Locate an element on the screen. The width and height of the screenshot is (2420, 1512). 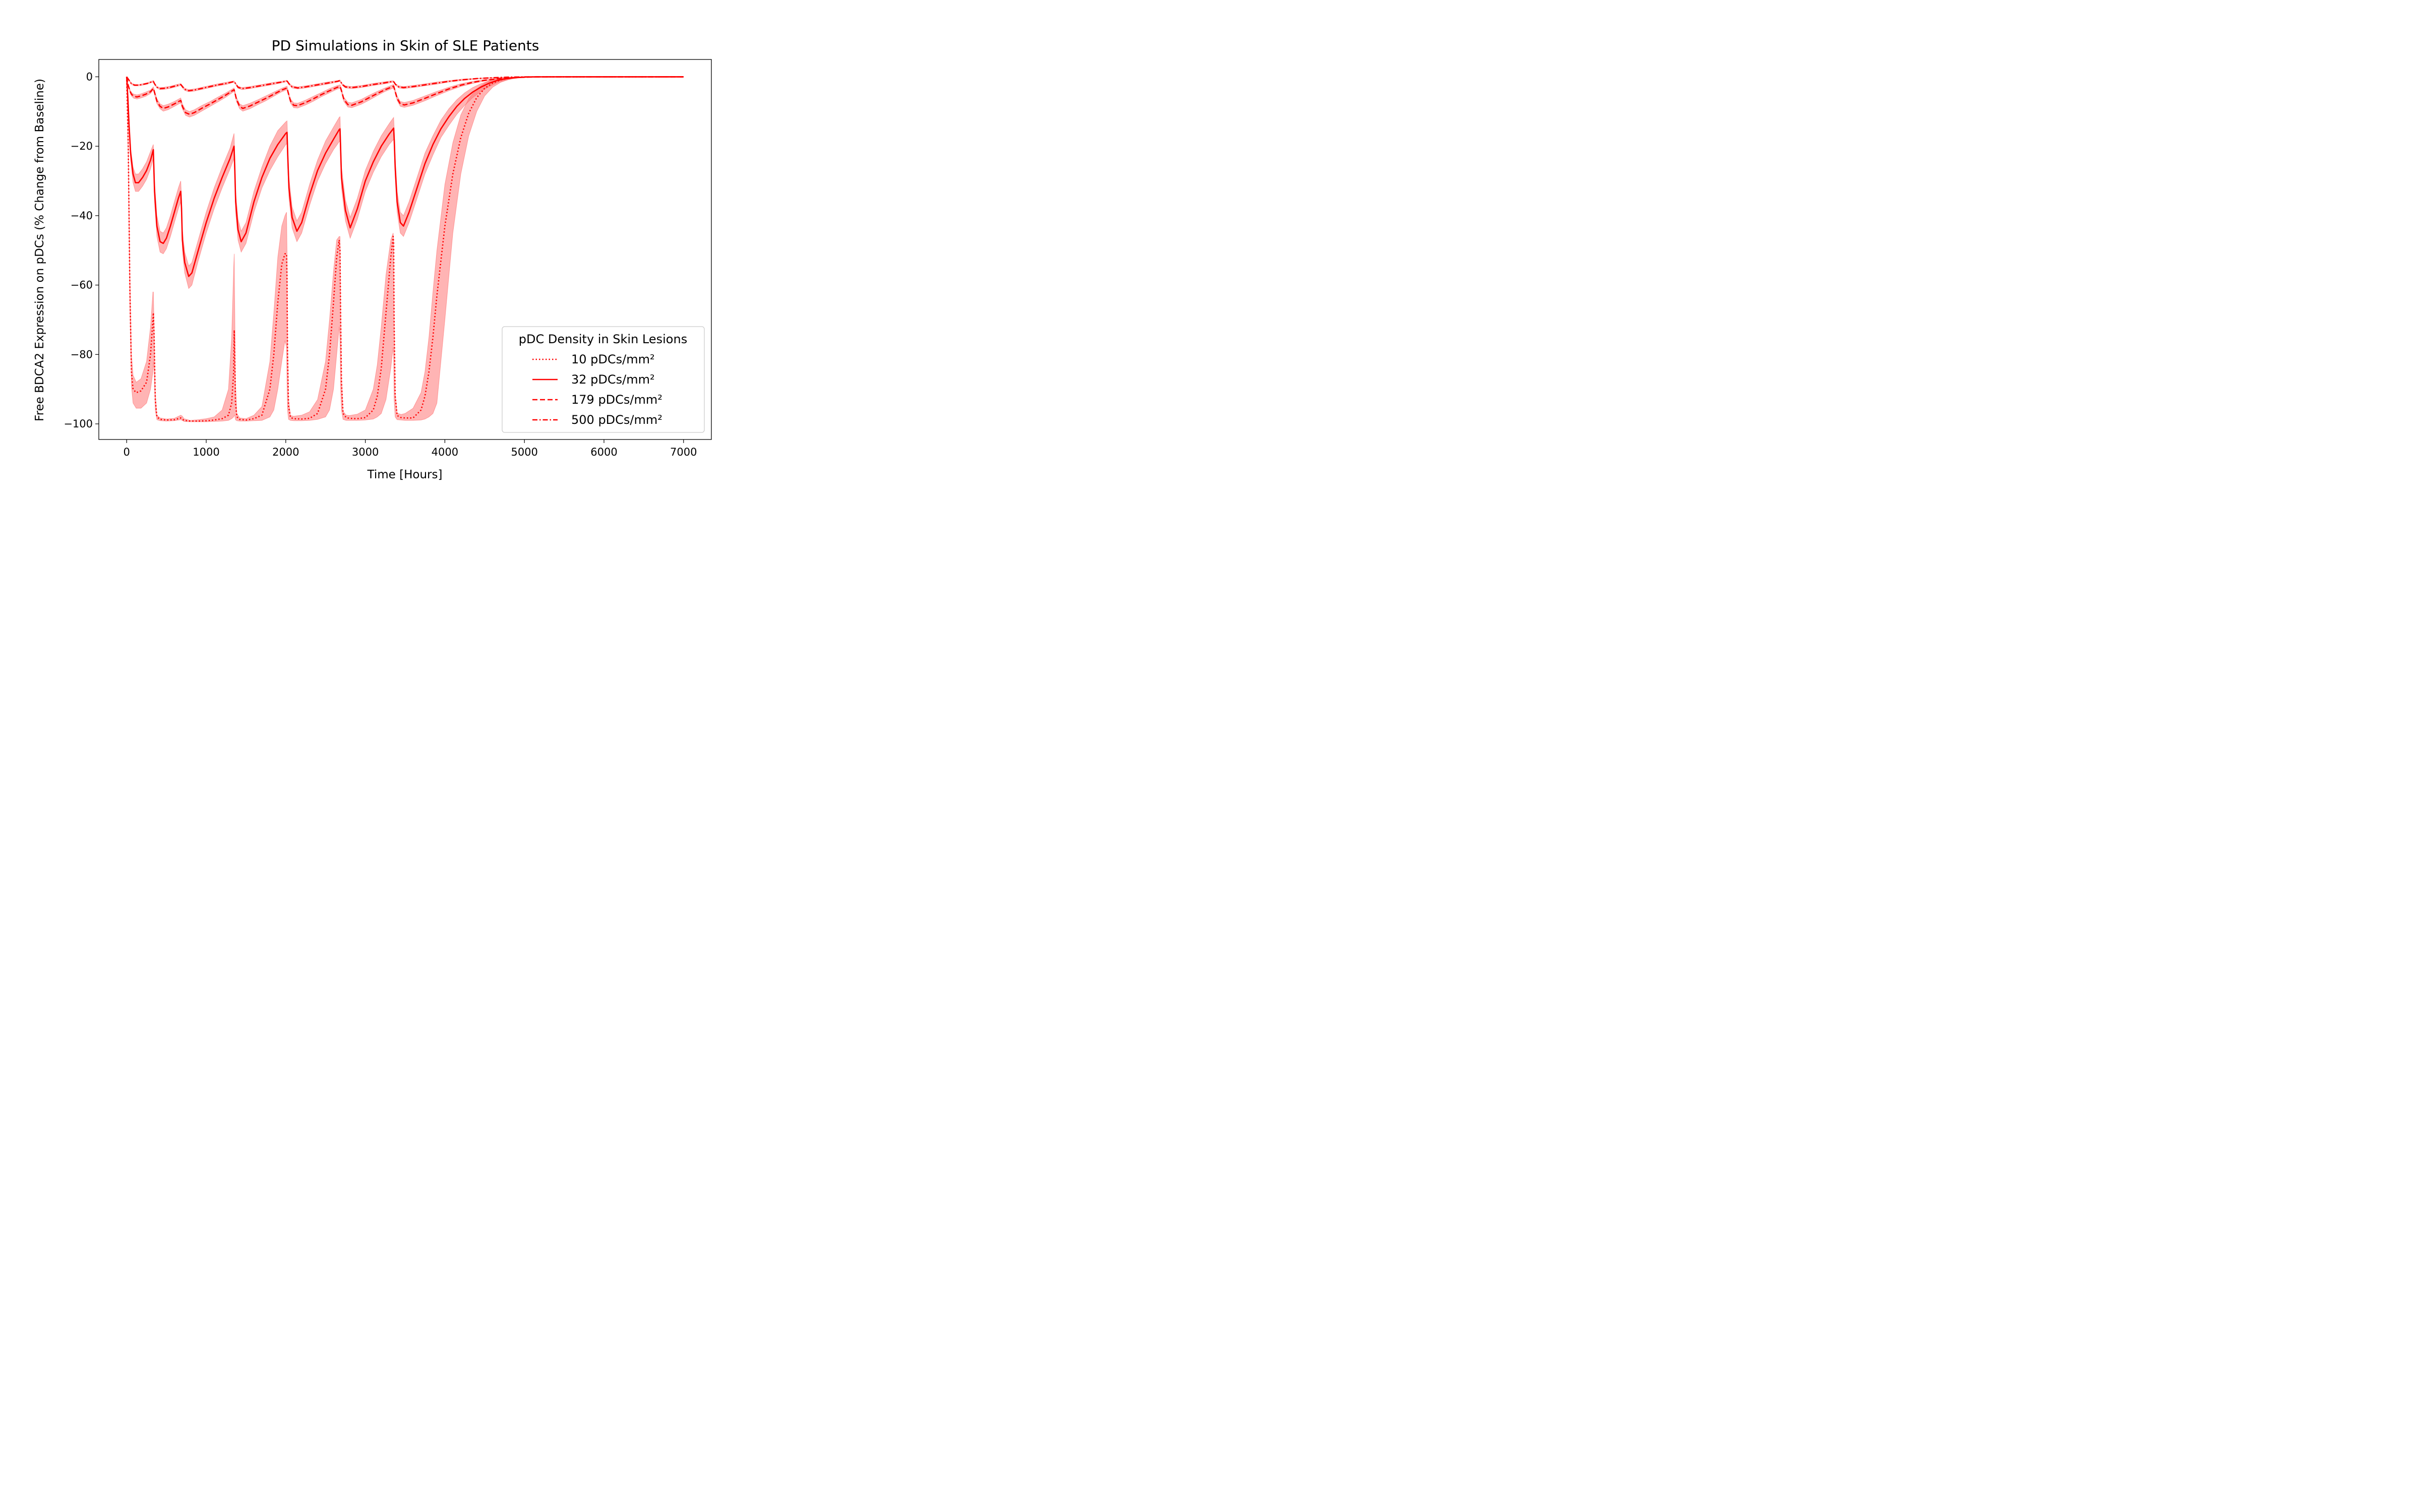
x-axis-ticks: 0 1000 2000 3000 4000 5000 6000 7000 is located at coordinates (410, 448).